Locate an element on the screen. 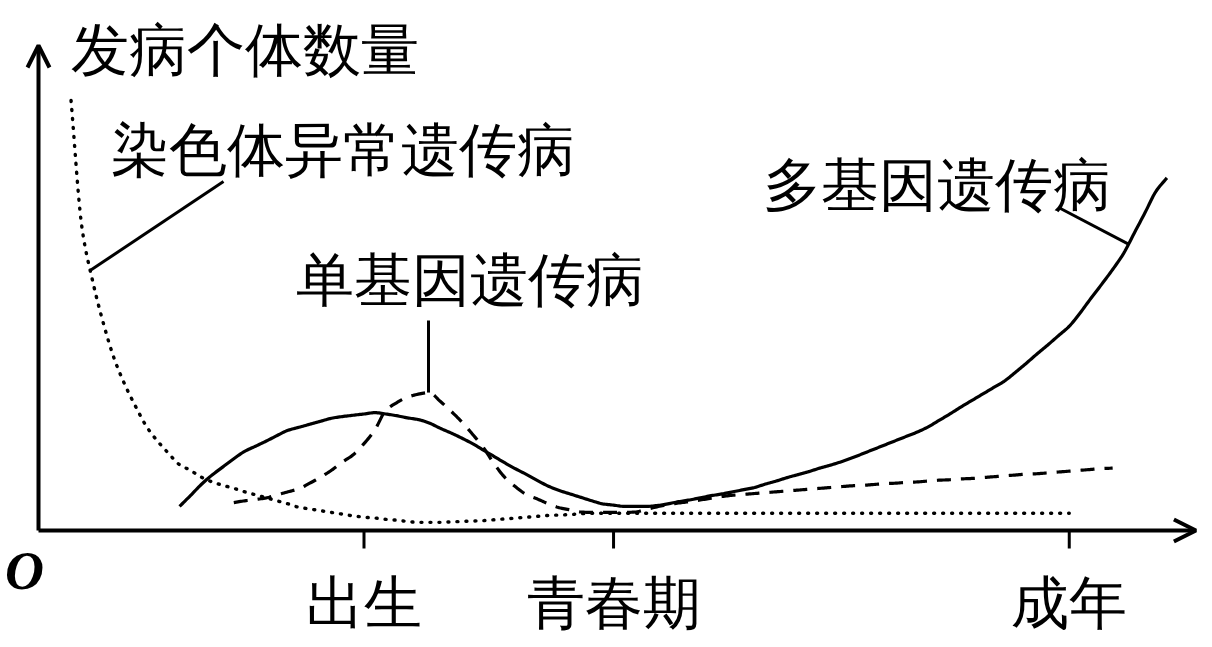  text: O is located at coordinates (24, 570).